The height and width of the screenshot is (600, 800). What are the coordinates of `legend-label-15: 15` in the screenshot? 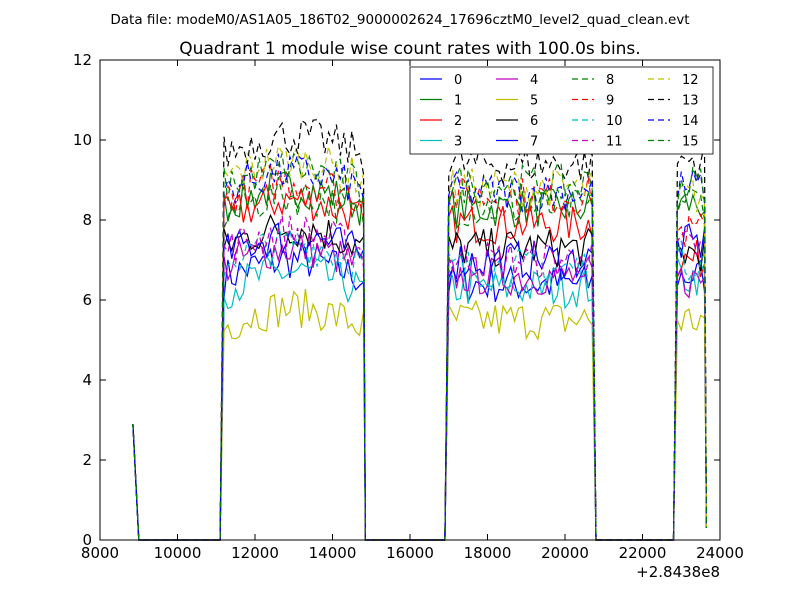 It's located at (690, 142).